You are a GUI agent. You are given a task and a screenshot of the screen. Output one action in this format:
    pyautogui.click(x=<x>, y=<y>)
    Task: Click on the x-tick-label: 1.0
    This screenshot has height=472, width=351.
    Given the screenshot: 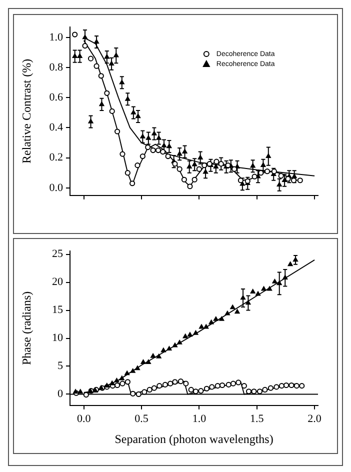 What is the action you would take?
    pyautogui.click(x=199, y=418)
    